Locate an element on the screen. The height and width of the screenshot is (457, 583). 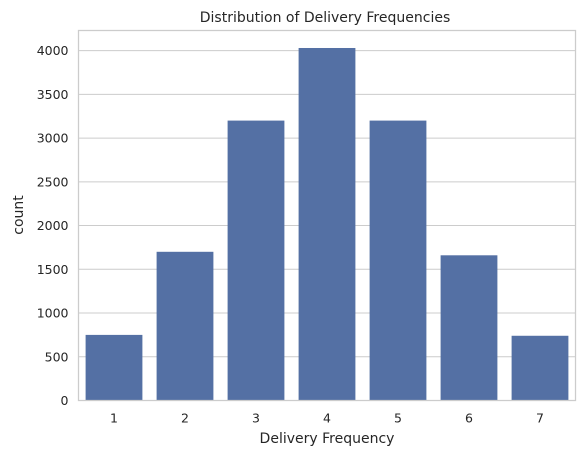
y-tick-labels: 0 500 1000 1500 2000 2500 3000 3500 4000 is located at coordinates (53, 225).